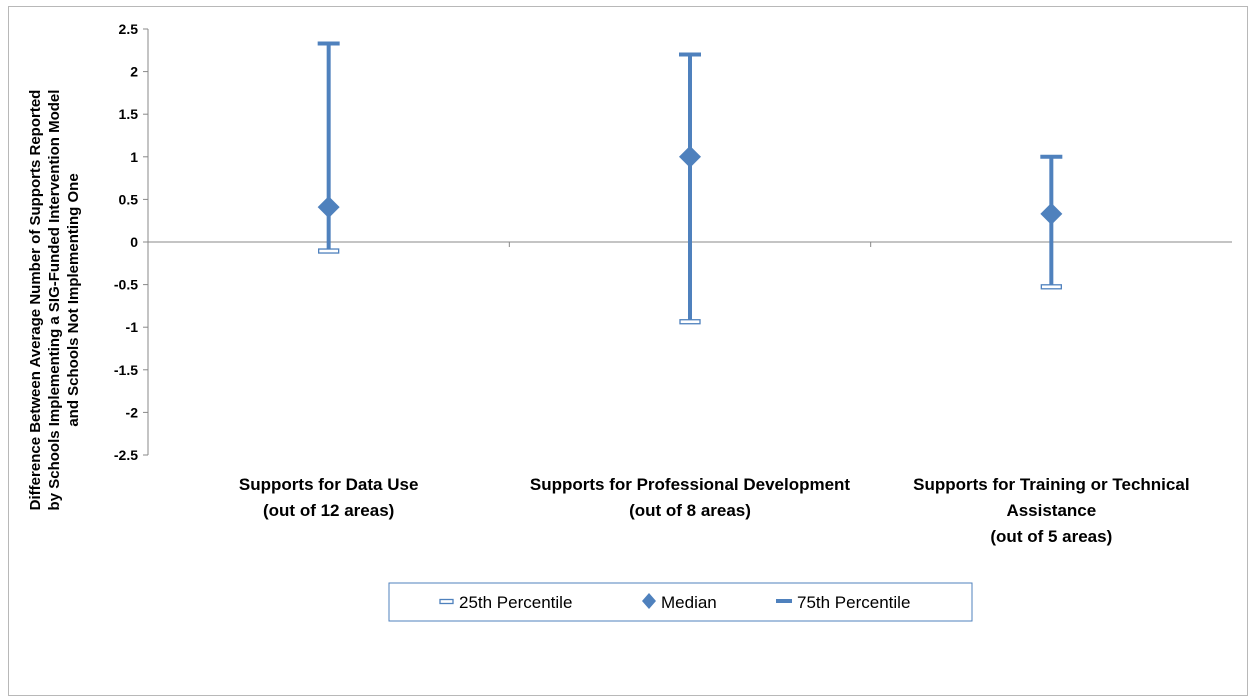 Image resolution: width=1250 pixels, height=696 pixels. Describe the element at coordinates (1051, 536) in the screenshot. I see `category-label: (out of 5 areas)` at that location.